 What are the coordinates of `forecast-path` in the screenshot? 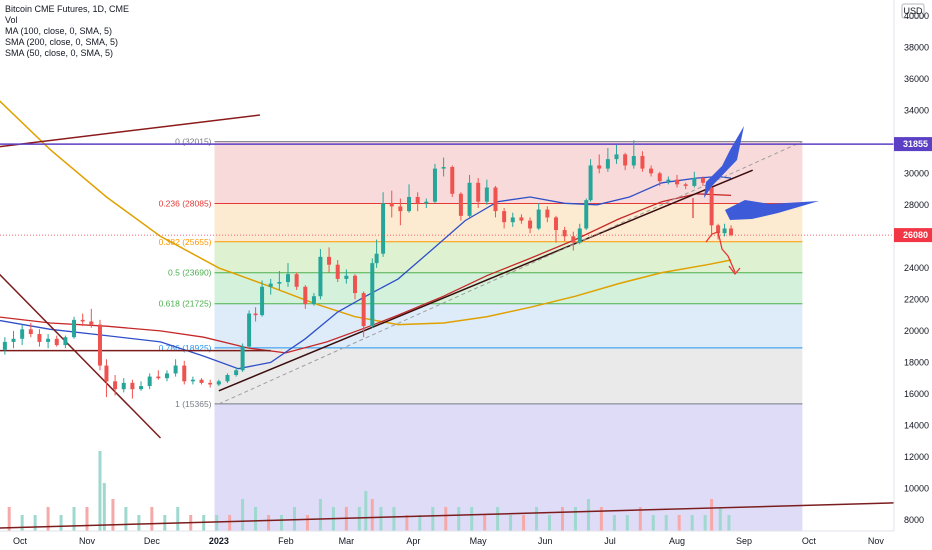 It's located at (720, 252).